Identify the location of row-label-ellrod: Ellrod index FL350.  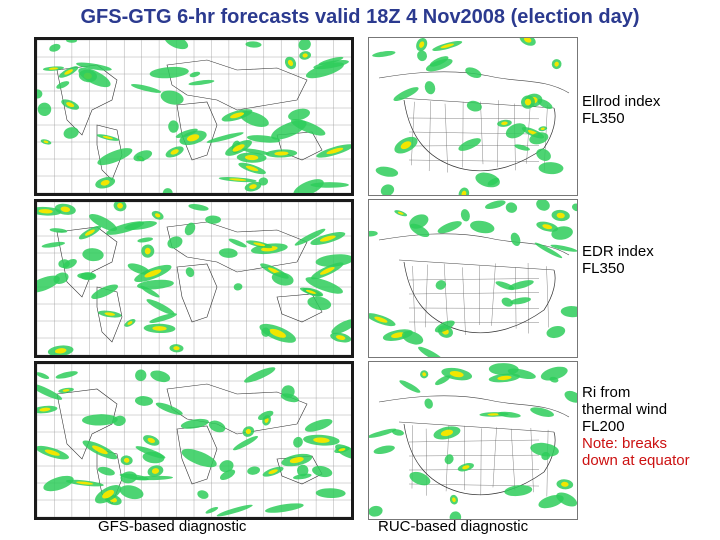
(650, 110).